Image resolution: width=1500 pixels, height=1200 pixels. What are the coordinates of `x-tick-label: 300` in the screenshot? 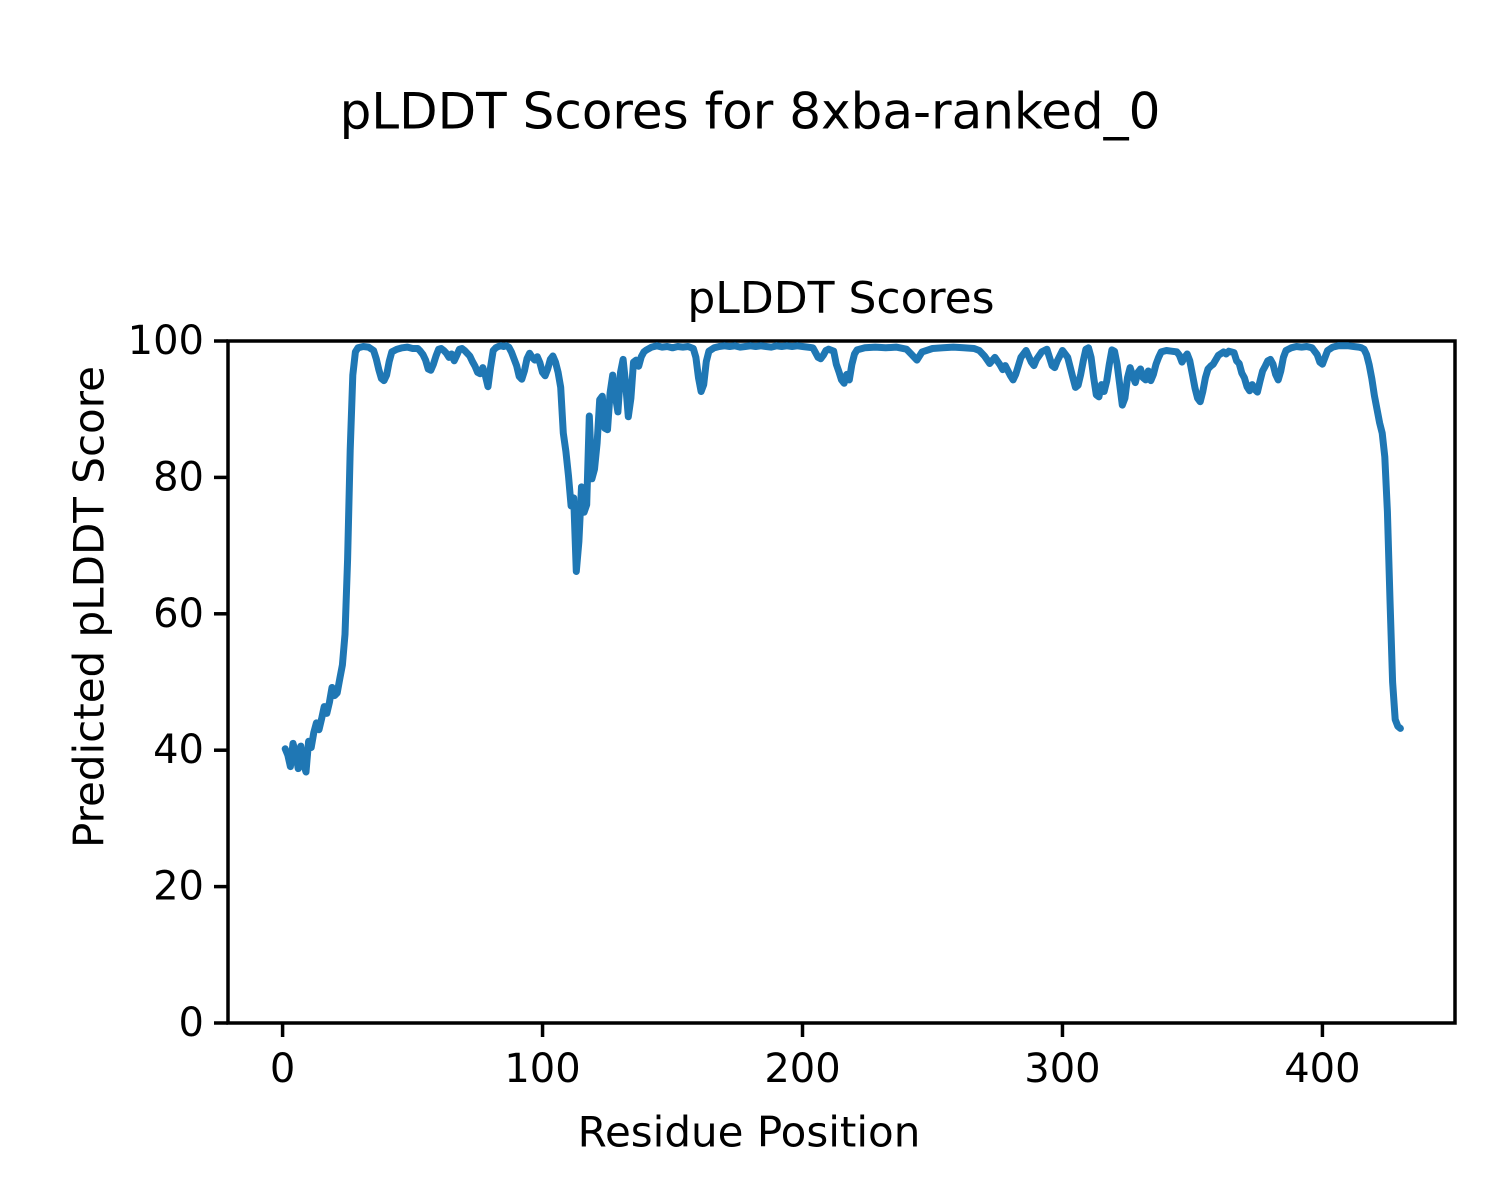 It's located at (1062, 1069).